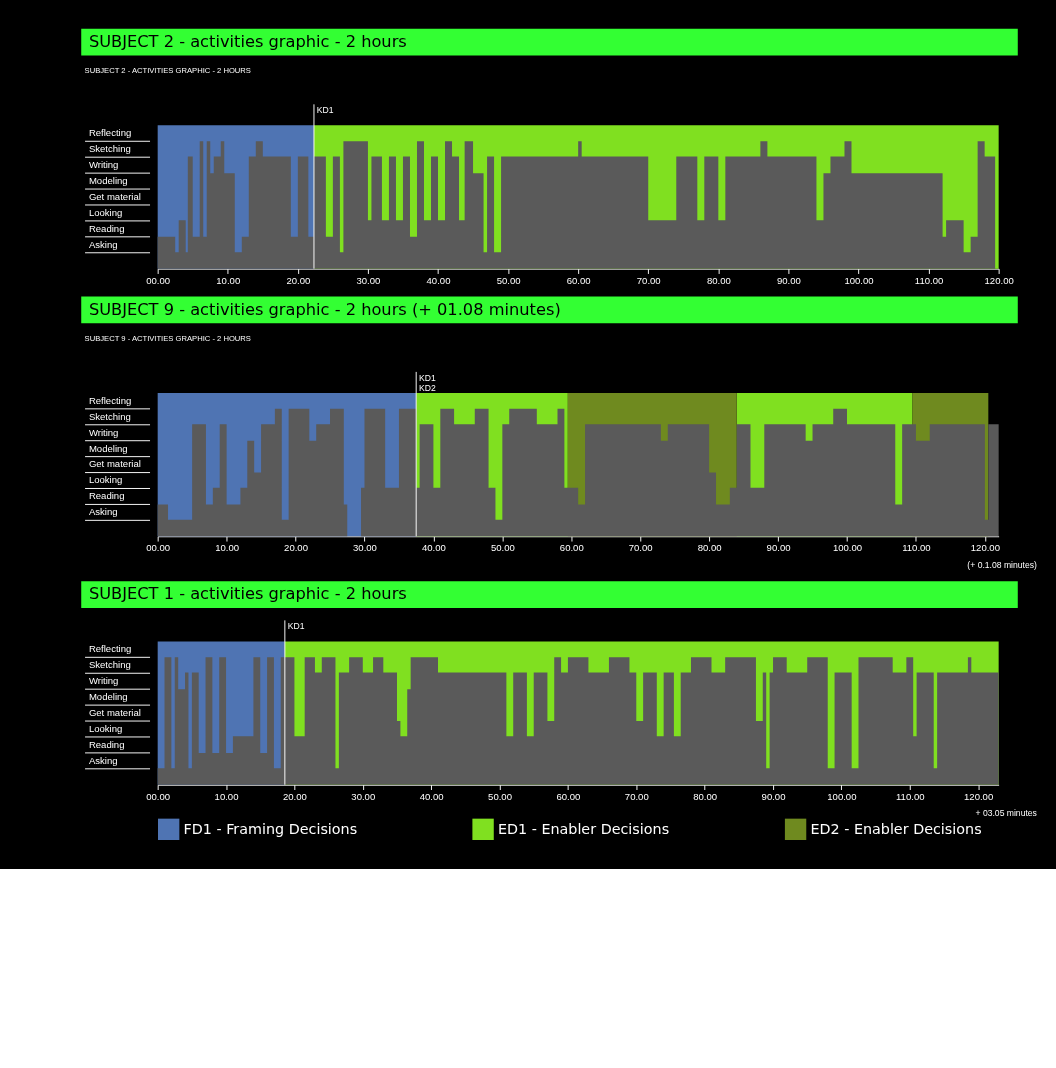  Describe the element at coordinates (167, 338) in the screenshot. I see `chart-subtitle: SUBJECT 9 - ACTIVITIES GRAPHIC - 2 HOURS` at that location.